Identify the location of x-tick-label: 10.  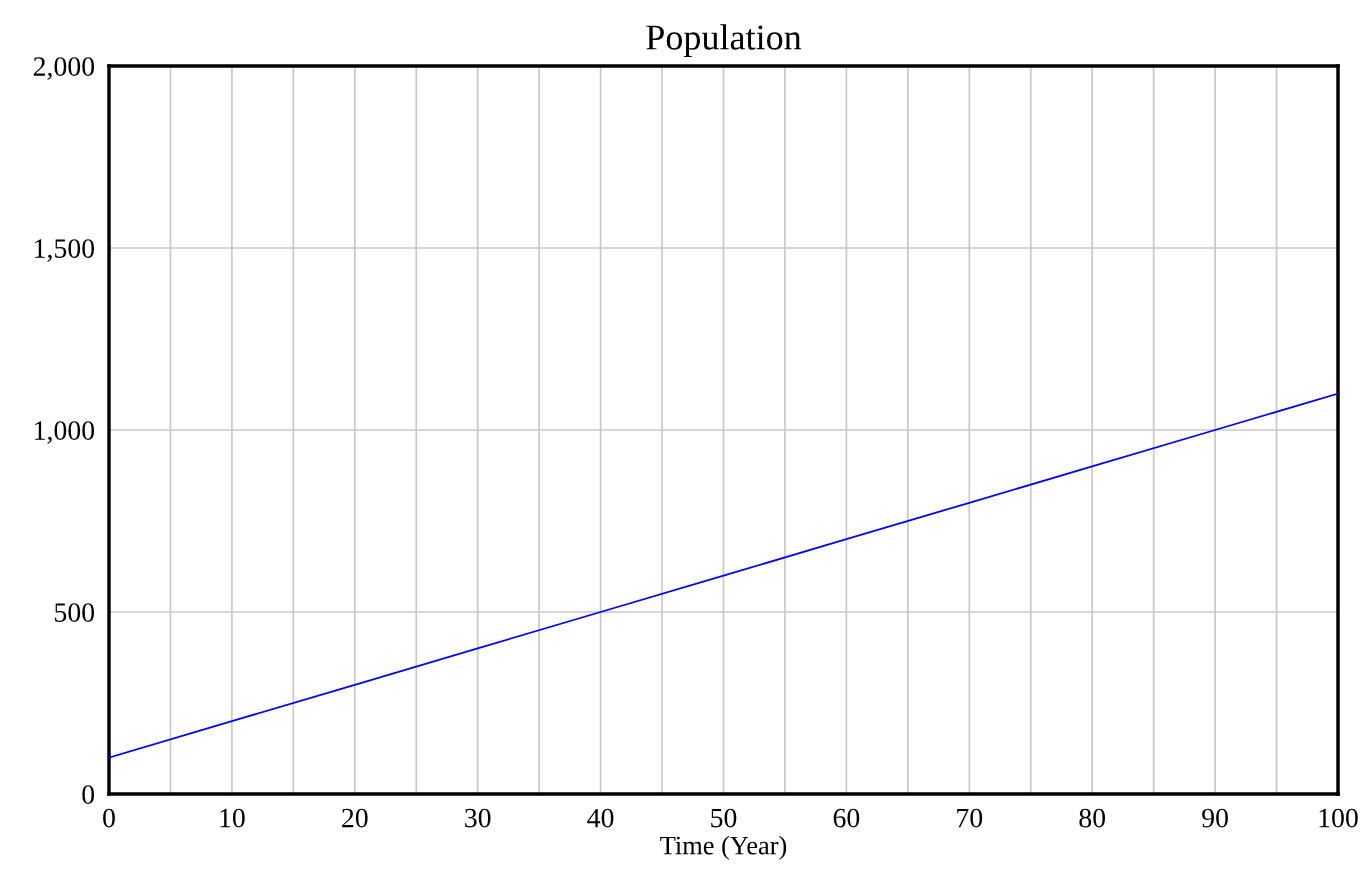
(232, 818).